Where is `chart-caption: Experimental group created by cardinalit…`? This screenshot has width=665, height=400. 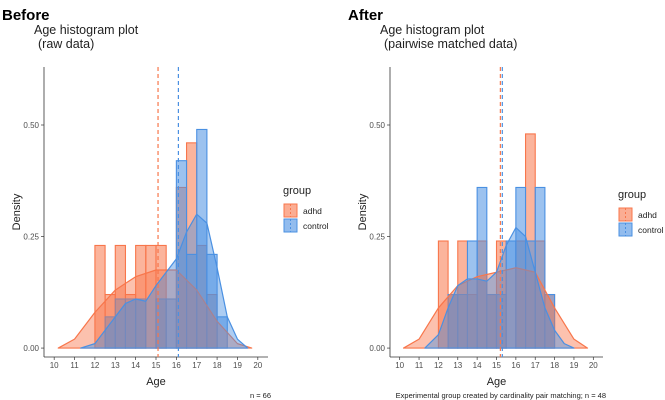 chart-caption: Experimental group created by cardinalit… is located at coordinates (501, 395).